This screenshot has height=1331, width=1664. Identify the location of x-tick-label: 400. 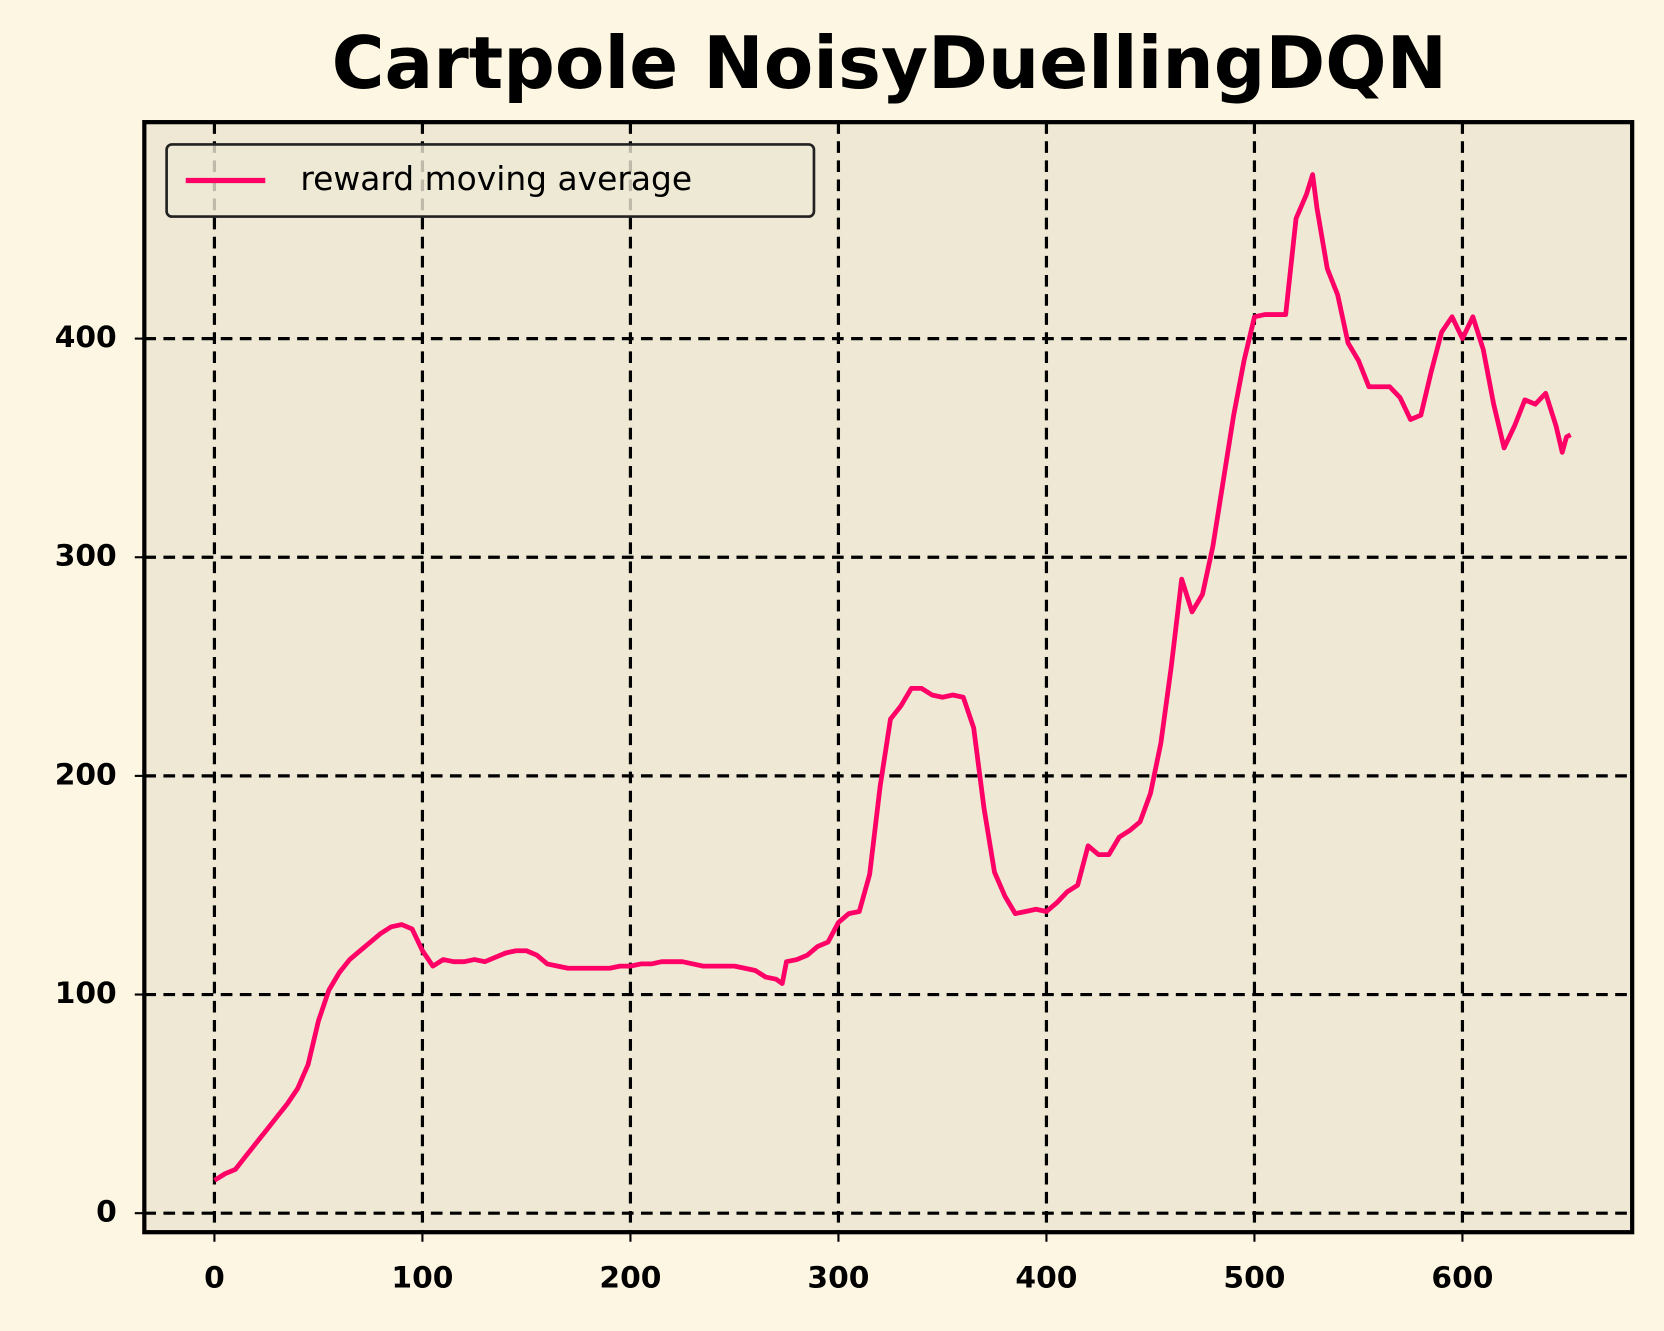
(1046, 1277).